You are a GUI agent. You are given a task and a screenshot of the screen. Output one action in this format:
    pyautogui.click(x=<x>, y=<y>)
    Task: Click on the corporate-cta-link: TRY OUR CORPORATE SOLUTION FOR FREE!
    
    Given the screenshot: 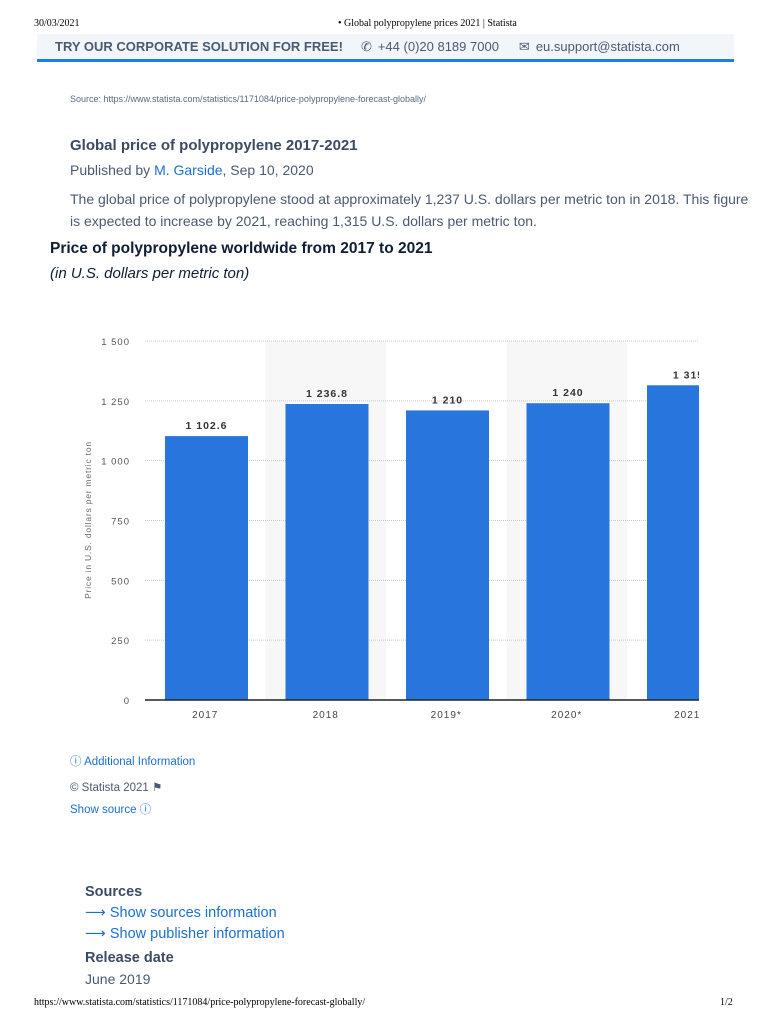 What is the action you would take?
    pyautogui.click(x=199, y=46)
    